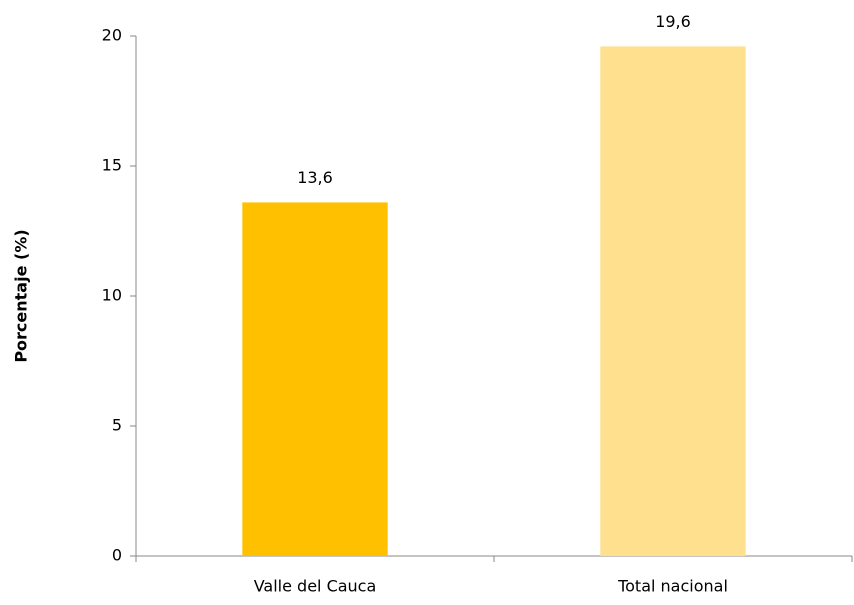 The width and height of the screenshot is (854, 605). I want to click on x-tick-label: Valle del Cauca, so click(315, 586).